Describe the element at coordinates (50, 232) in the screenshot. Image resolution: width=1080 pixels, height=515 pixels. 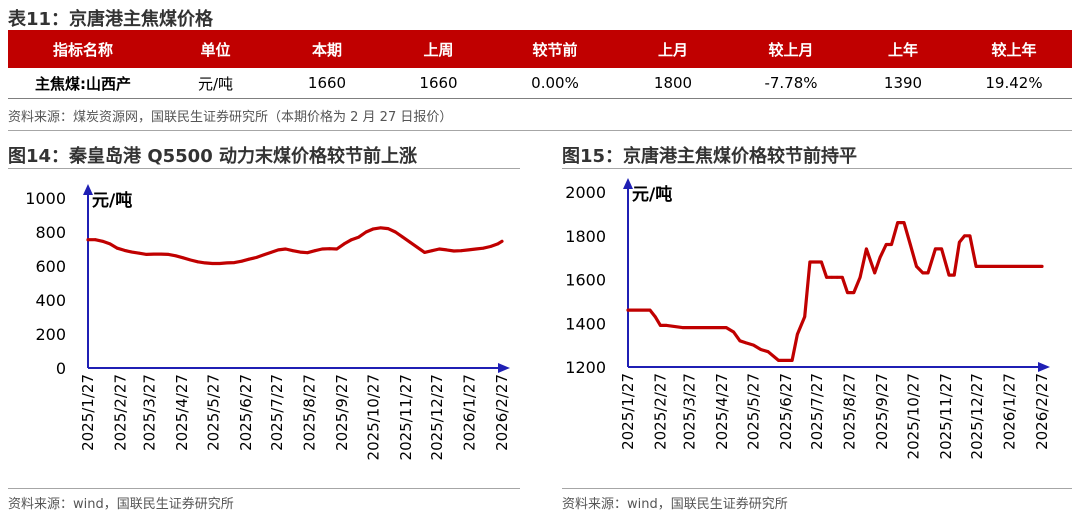
I see `y-tick-label: 800` at that location.